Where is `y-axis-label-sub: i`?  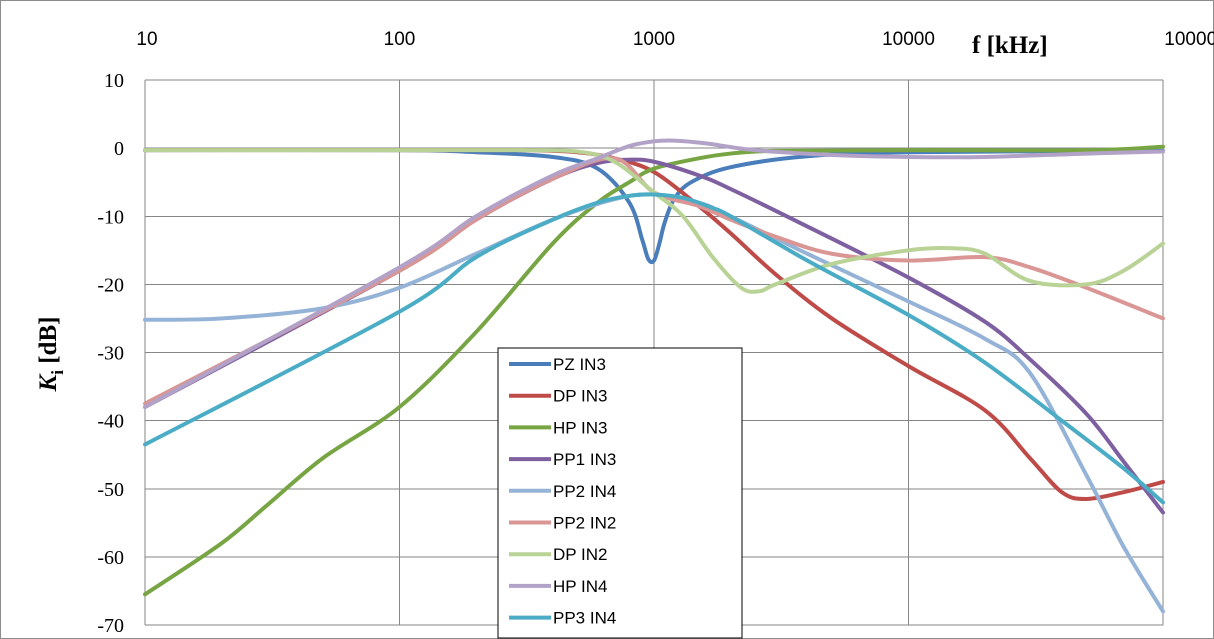
y-axis-label-sub: i is located at coordinates (57, 372).